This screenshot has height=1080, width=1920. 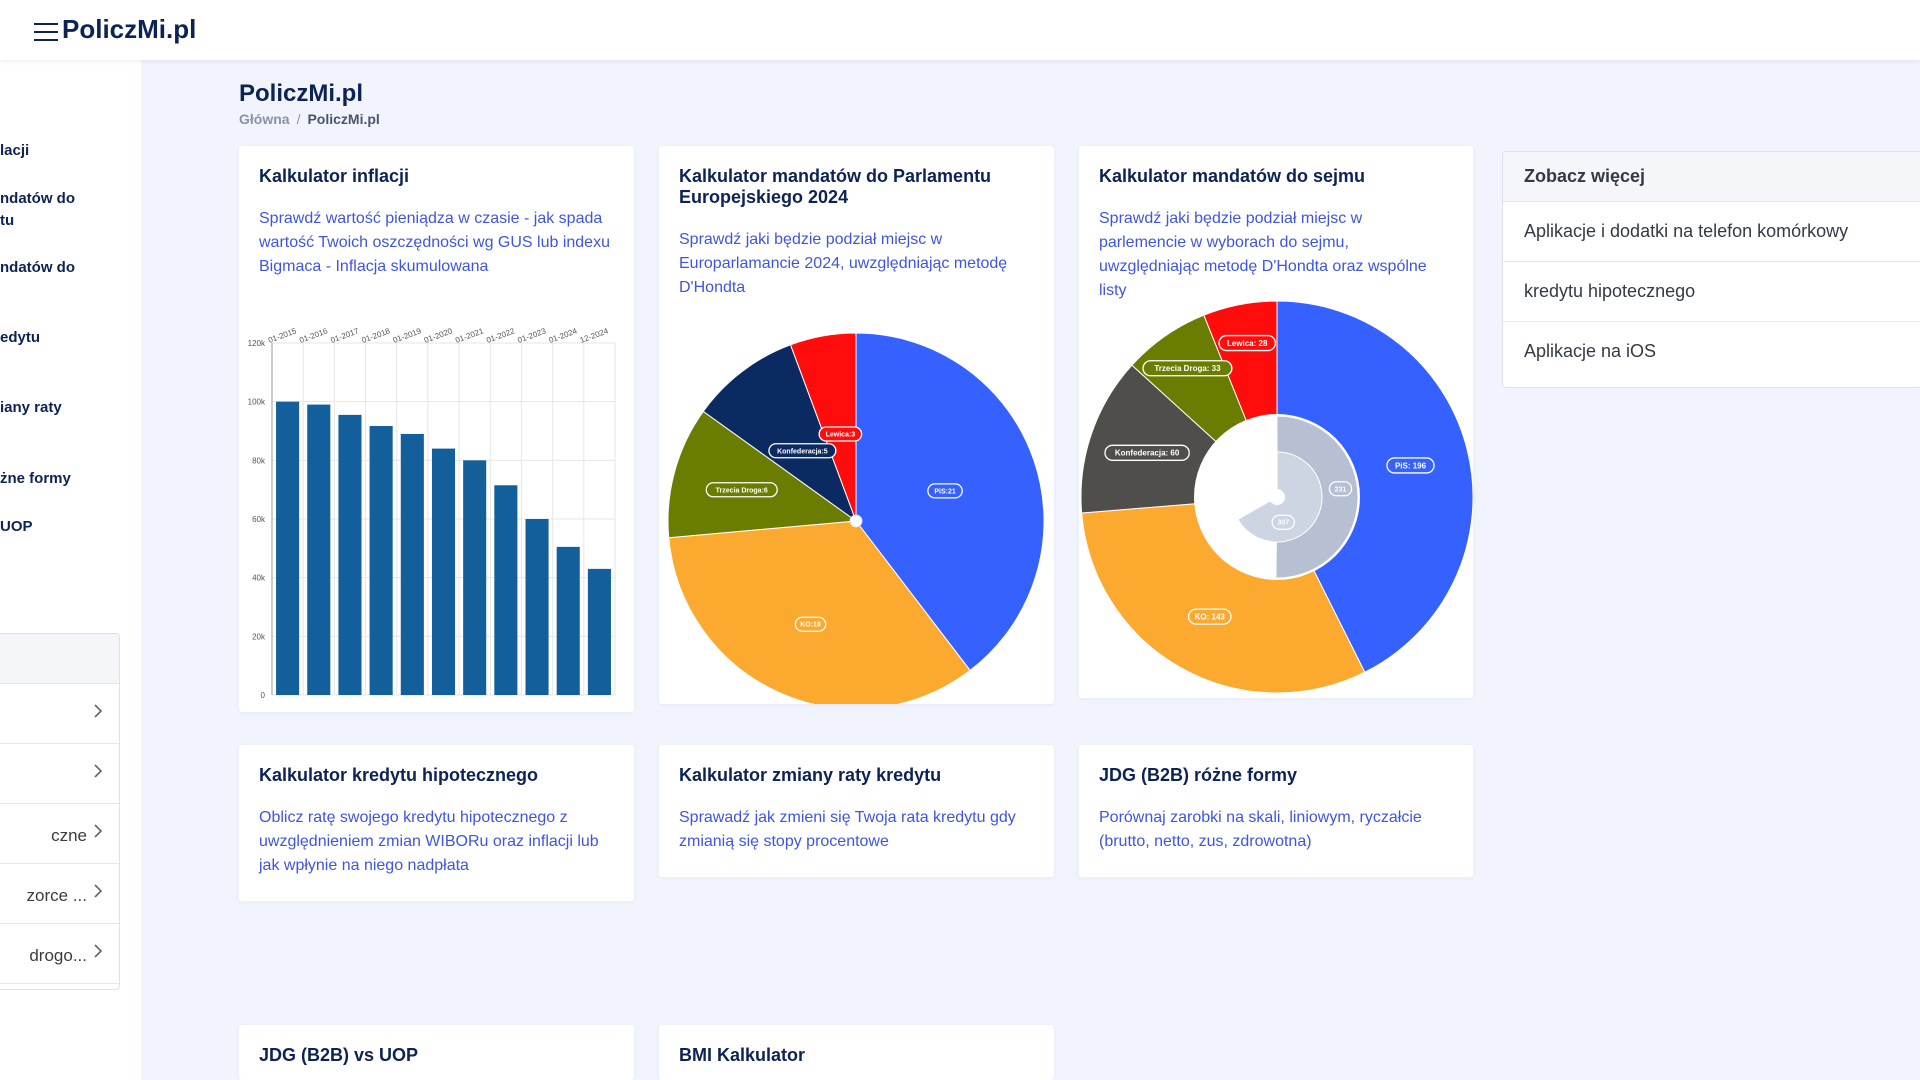 What do you see at coordinates (59, 659) in the screenshot?
I see `sidebar-list-header` at bounding box center [59, 659].